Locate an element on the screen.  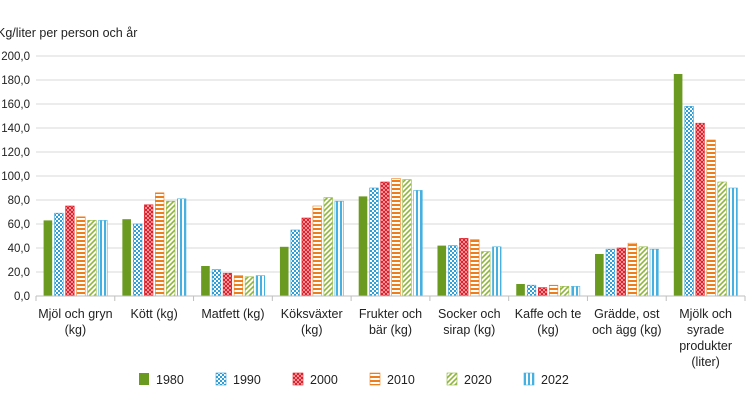
legend-label-2022: 2022 is located at coordinates (555, 380).